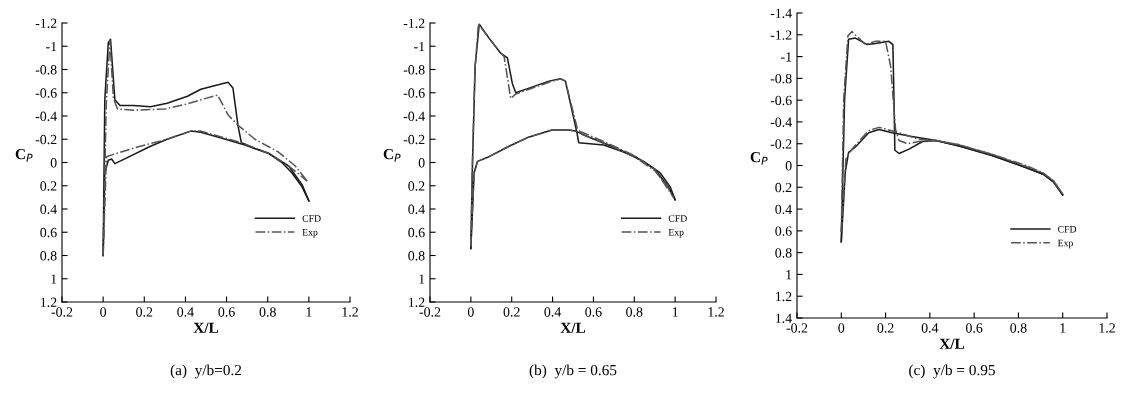 This screenshot has width=1128, height=405. Describe the element at coordinates (784, 318) in the screenshot. I see `y-tick-label: 1.4` at that location.